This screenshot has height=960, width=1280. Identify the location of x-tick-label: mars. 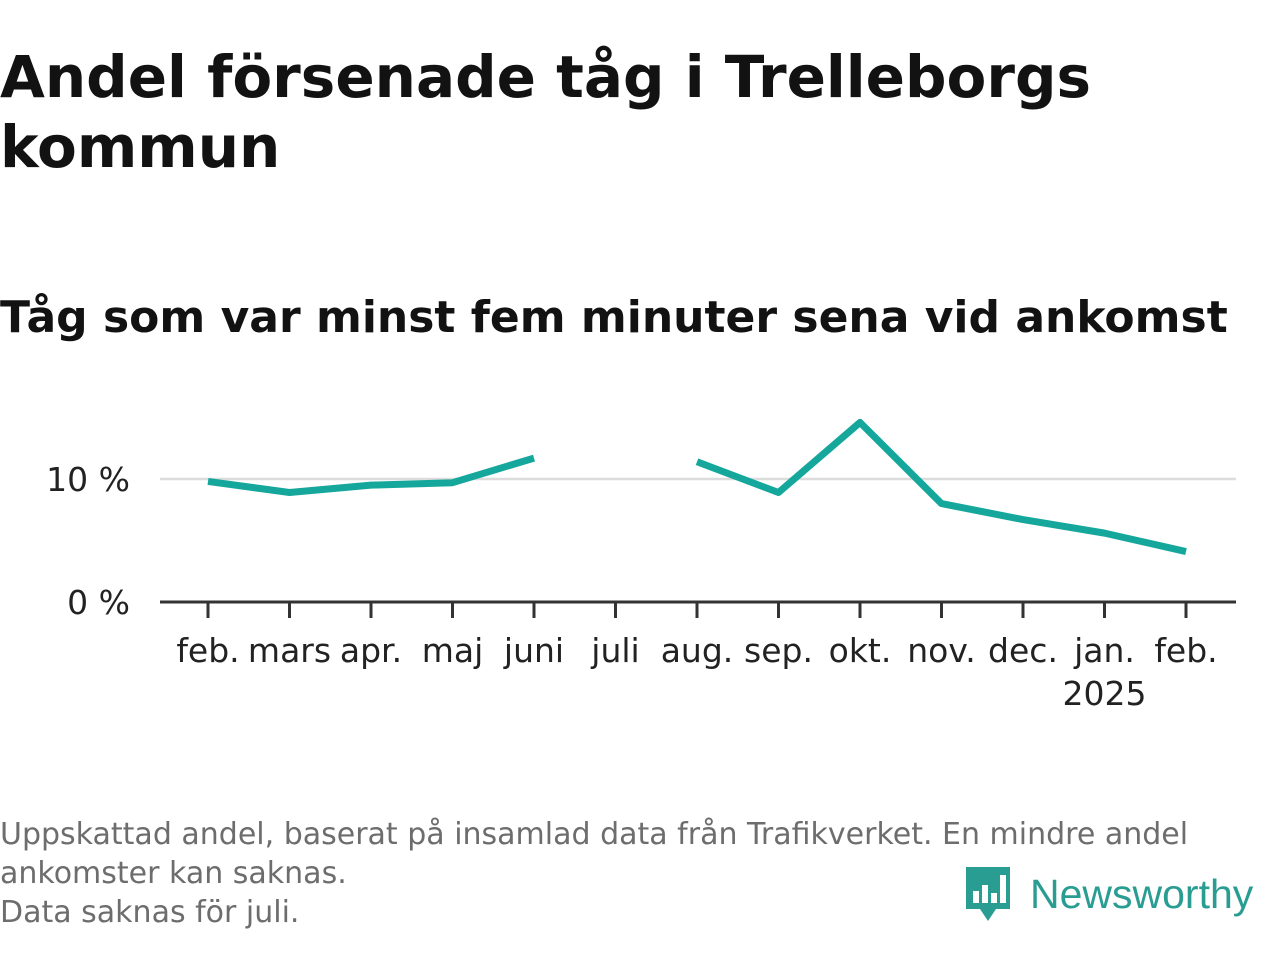
(289, 650).